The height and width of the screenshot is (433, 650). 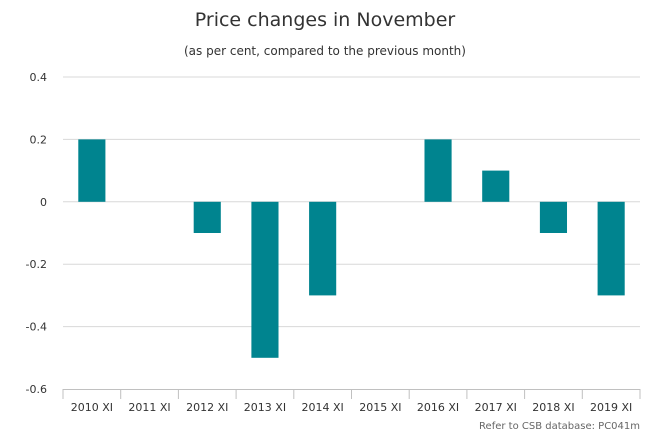 What do you see at coordinates (36, 389) in the screenshot?
I see `y-tick-label: -0.6` at bounding box center [36, 389].